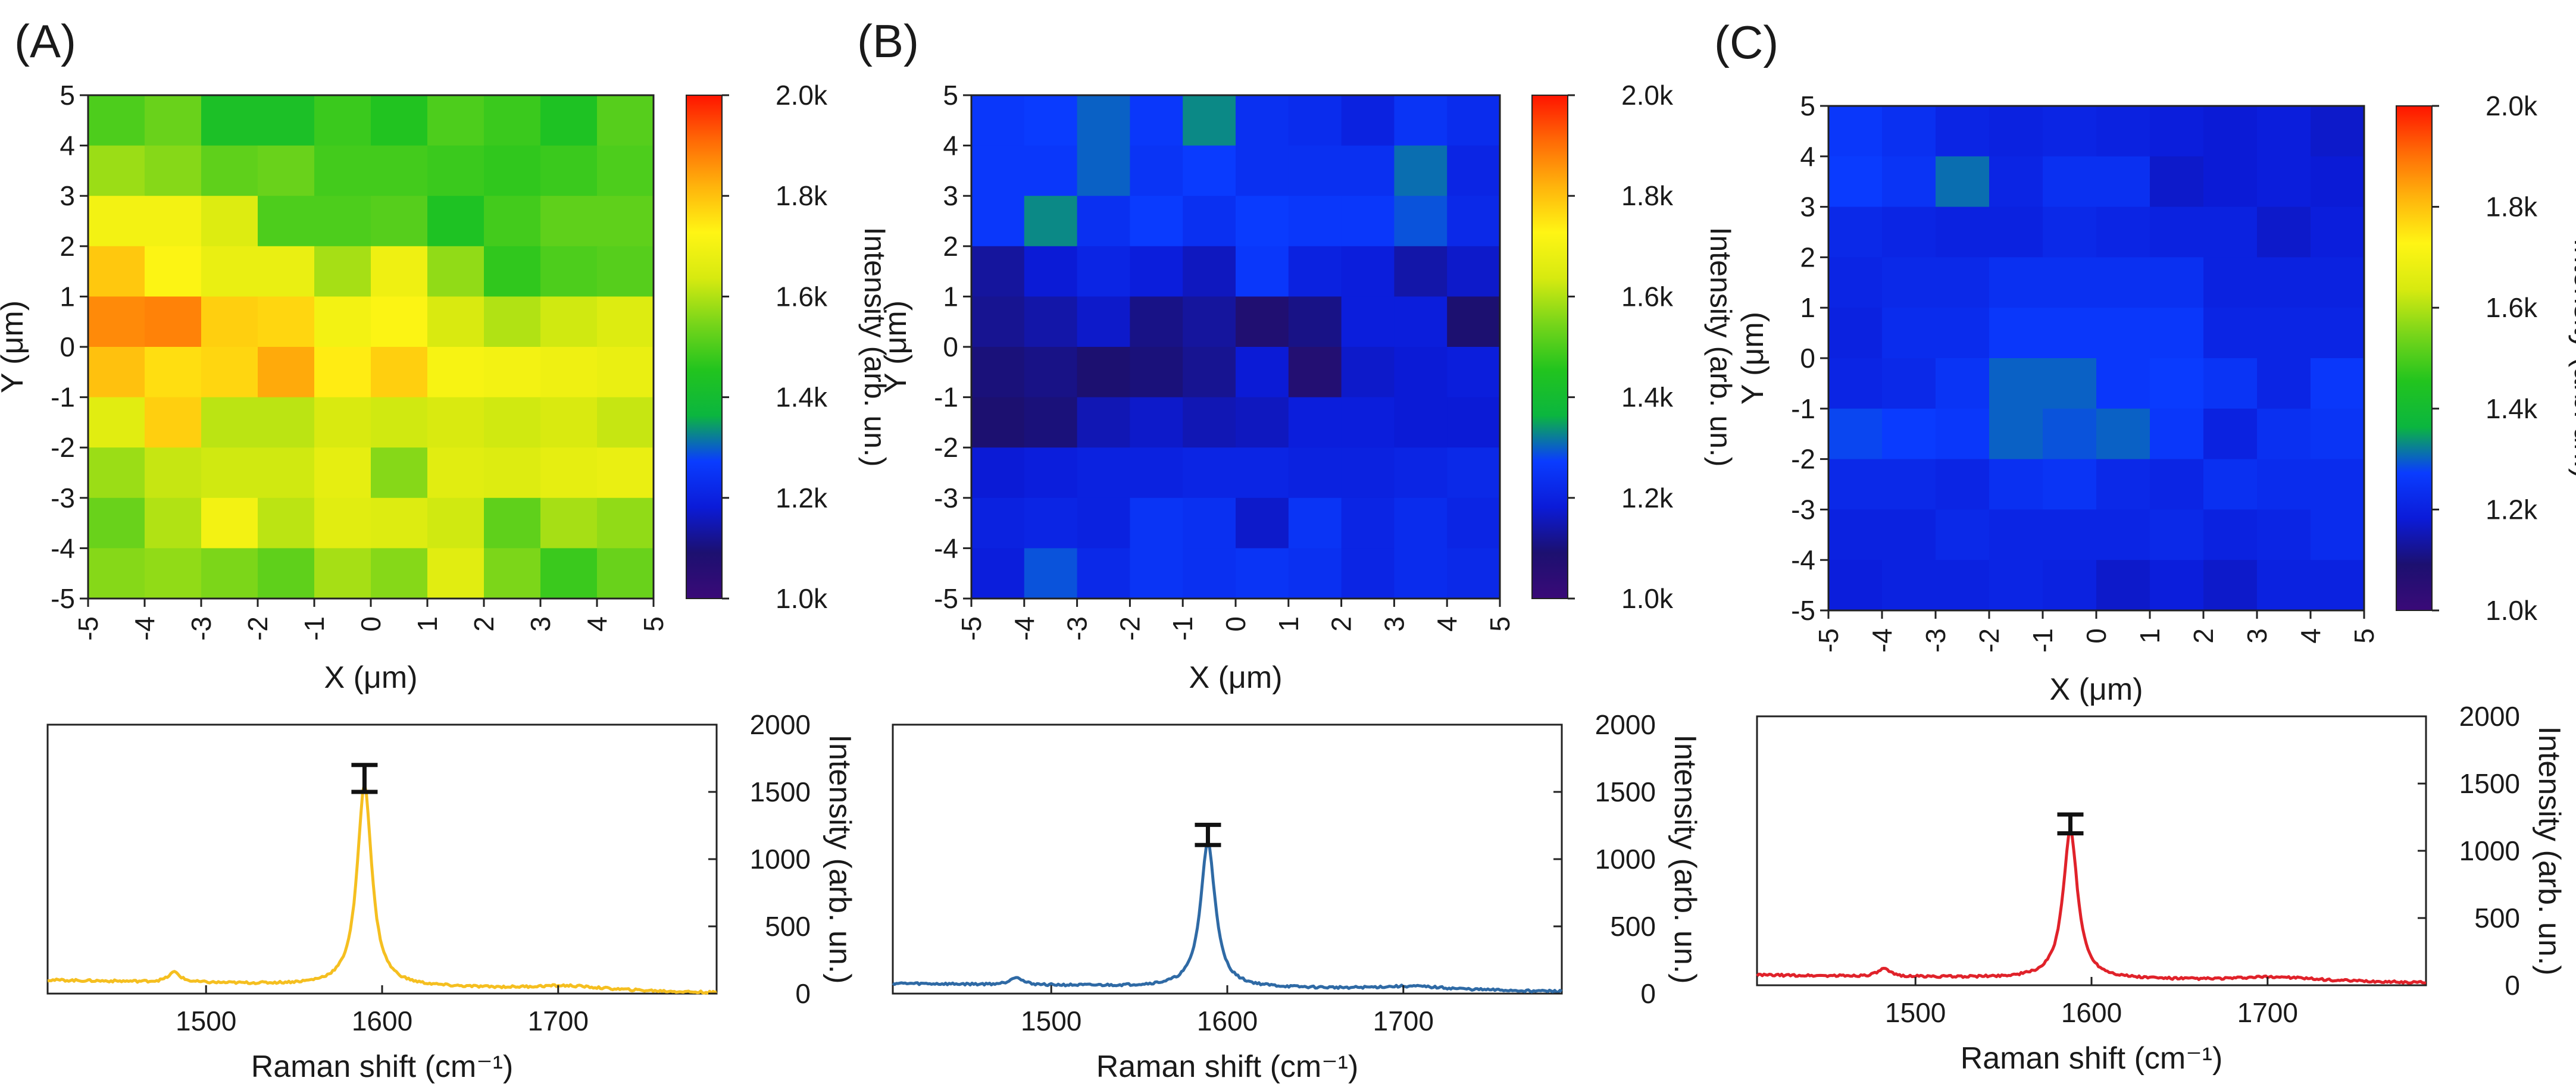  Describe the element at coordinates (2091, 850) in the screenshot. I see `spectrum-frame` at that location.